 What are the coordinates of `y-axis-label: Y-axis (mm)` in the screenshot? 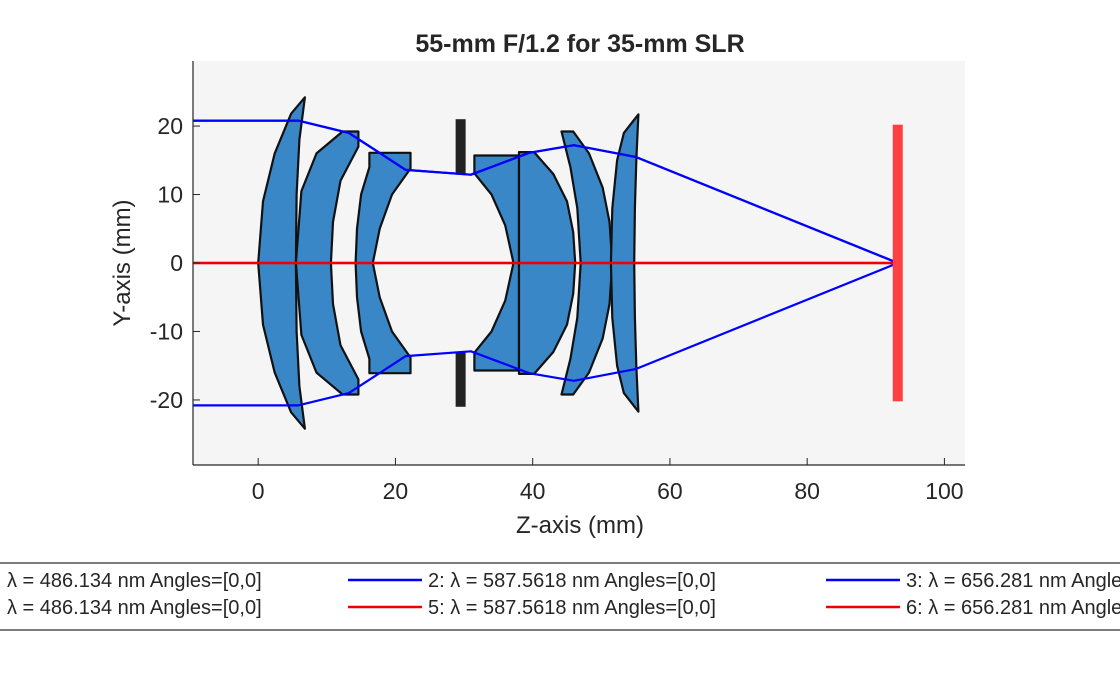 It's located at (122, 262).